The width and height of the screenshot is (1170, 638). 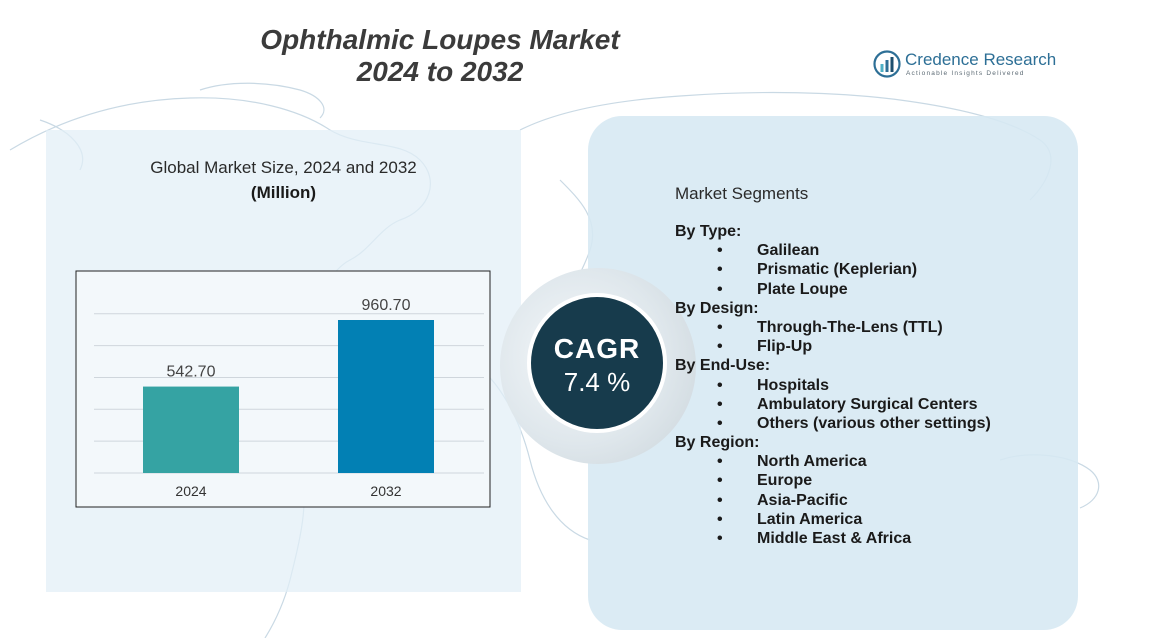 I want to click on segment-item-label: Plate Loupe, so click(x=802, y=289).